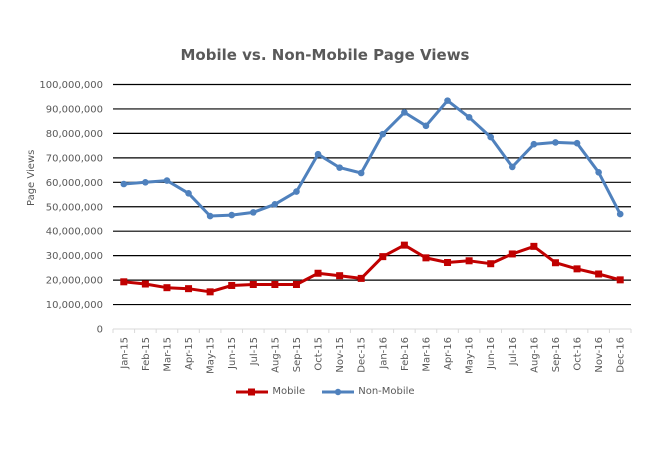  I want to click on x-tick-label: May-16, so click(470, 355).